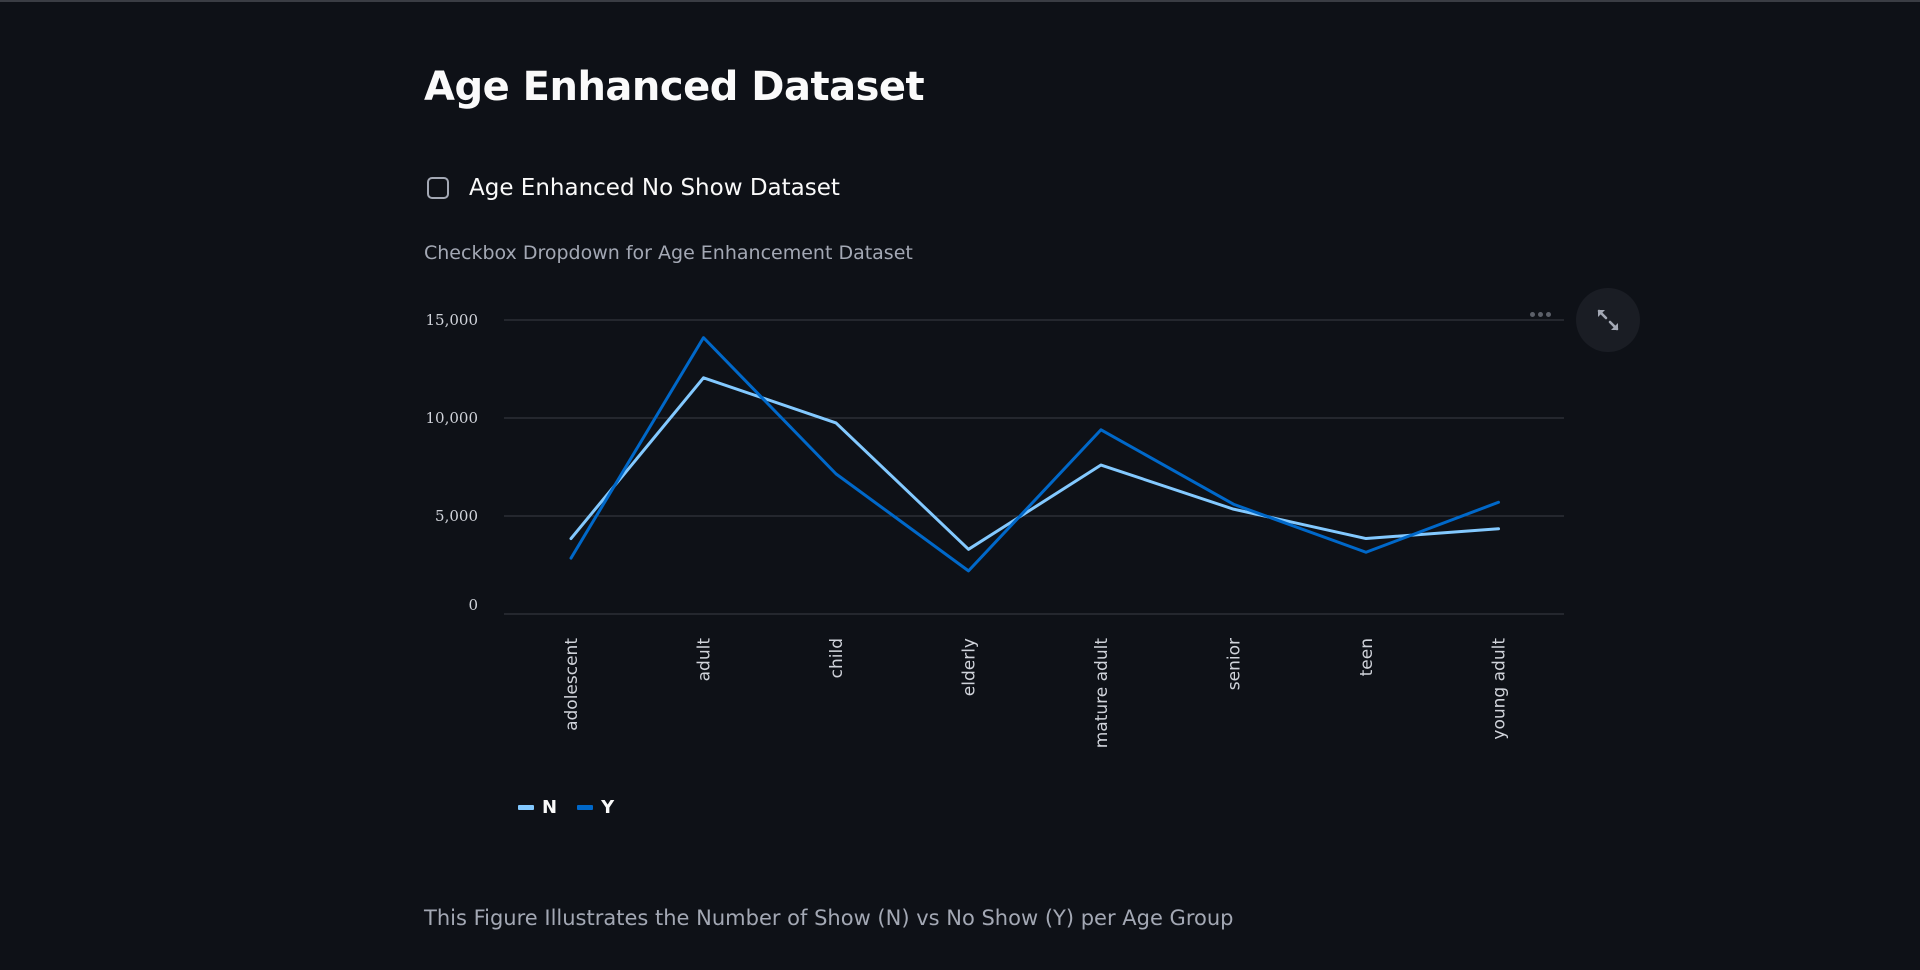 Image resolution: width=1920 pixels, height=970 pixels. Describe the element at coordinates (452, 320) in the screenshot. I see `y-tick-label: 15,000` at that location.